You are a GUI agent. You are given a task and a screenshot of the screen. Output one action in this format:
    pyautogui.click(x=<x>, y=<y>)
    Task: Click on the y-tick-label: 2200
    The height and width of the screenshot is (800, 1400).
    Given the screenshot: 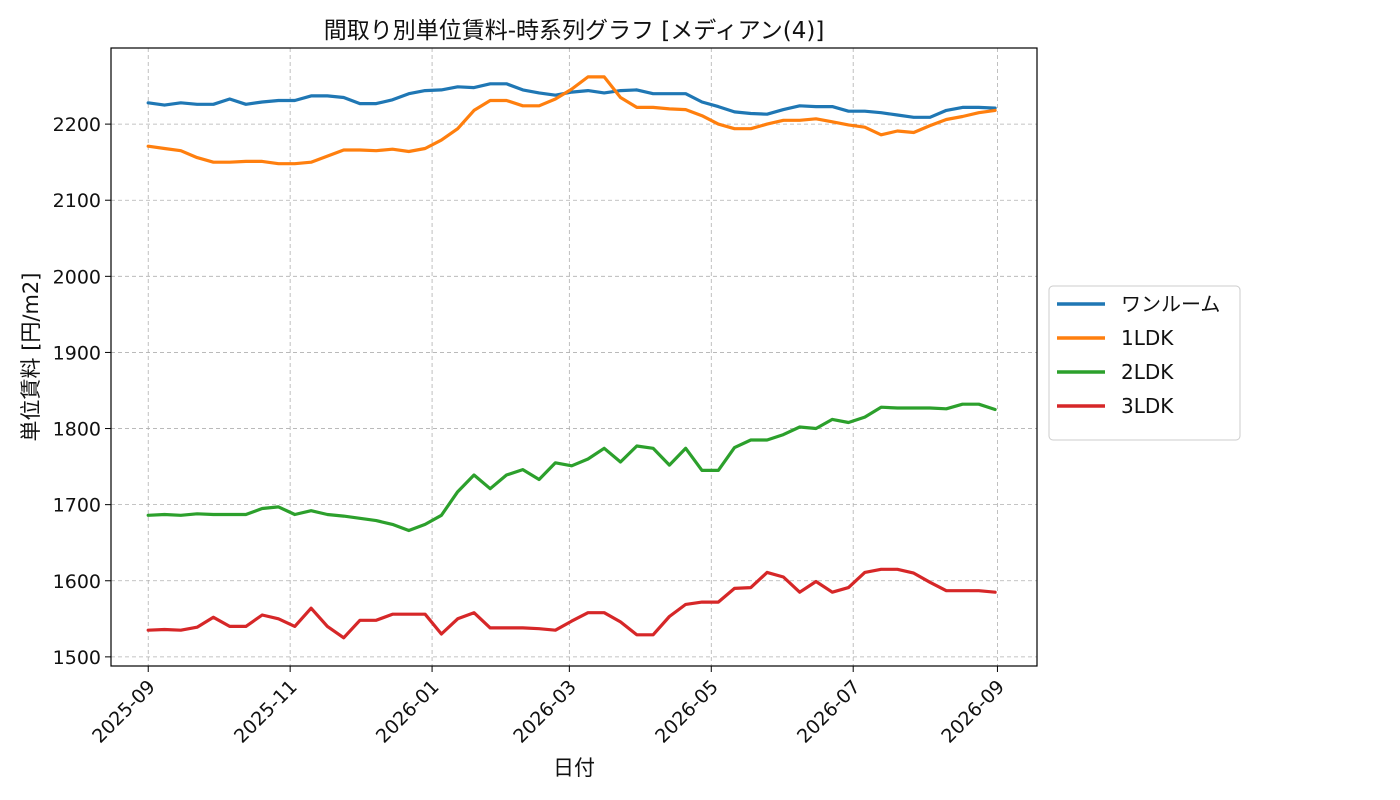 What is the action you would take?
    pyautogui.click(x=77, y=125)
    